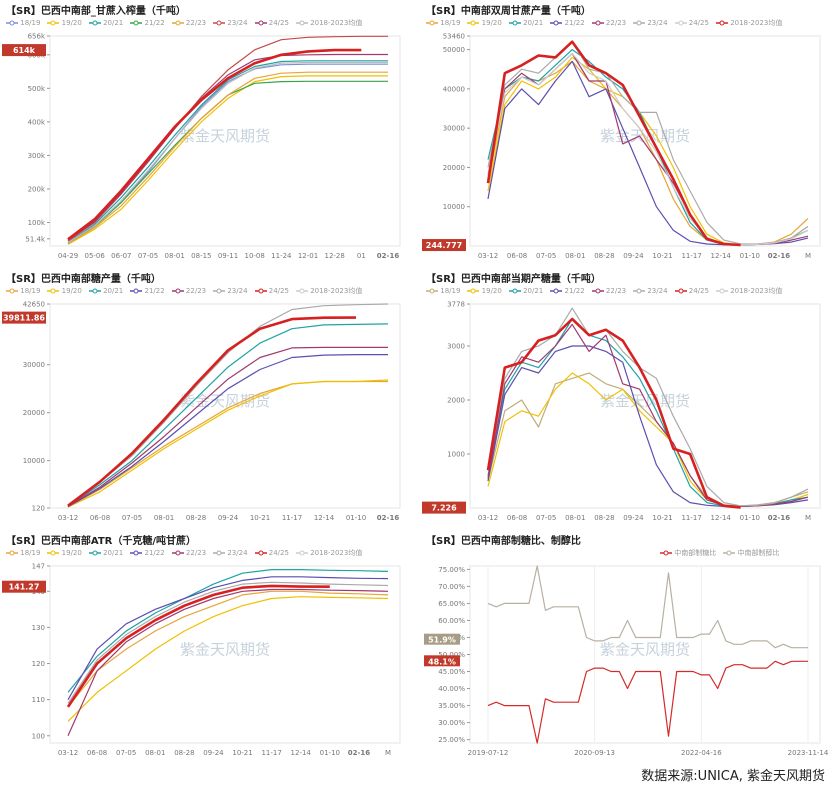 The image size is (835, 790). What do you see at coordinates (35, 239) in the screenshot?
I see `y-tick-label: 51.4k` at bounding box center [35, 239].